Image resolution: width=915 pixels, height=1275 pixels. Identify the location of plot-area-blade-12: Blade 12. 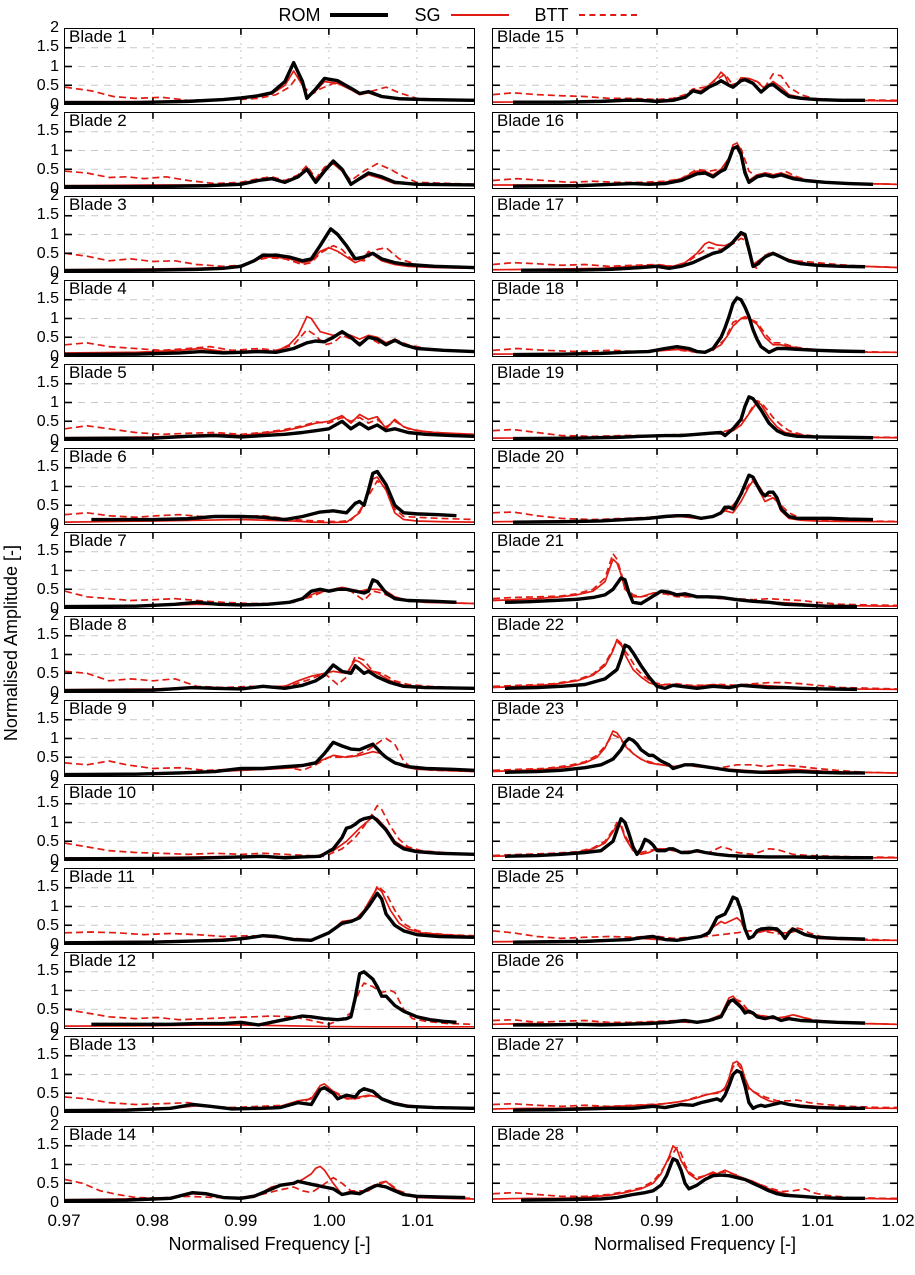
(269, 990).